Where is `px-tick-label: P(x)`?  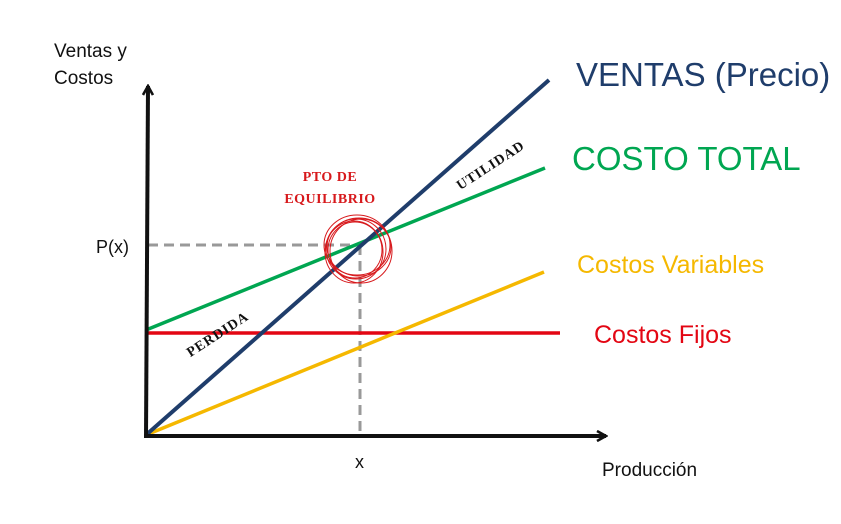 px-tick-label: P(x) is located at coordinates (112, 247).